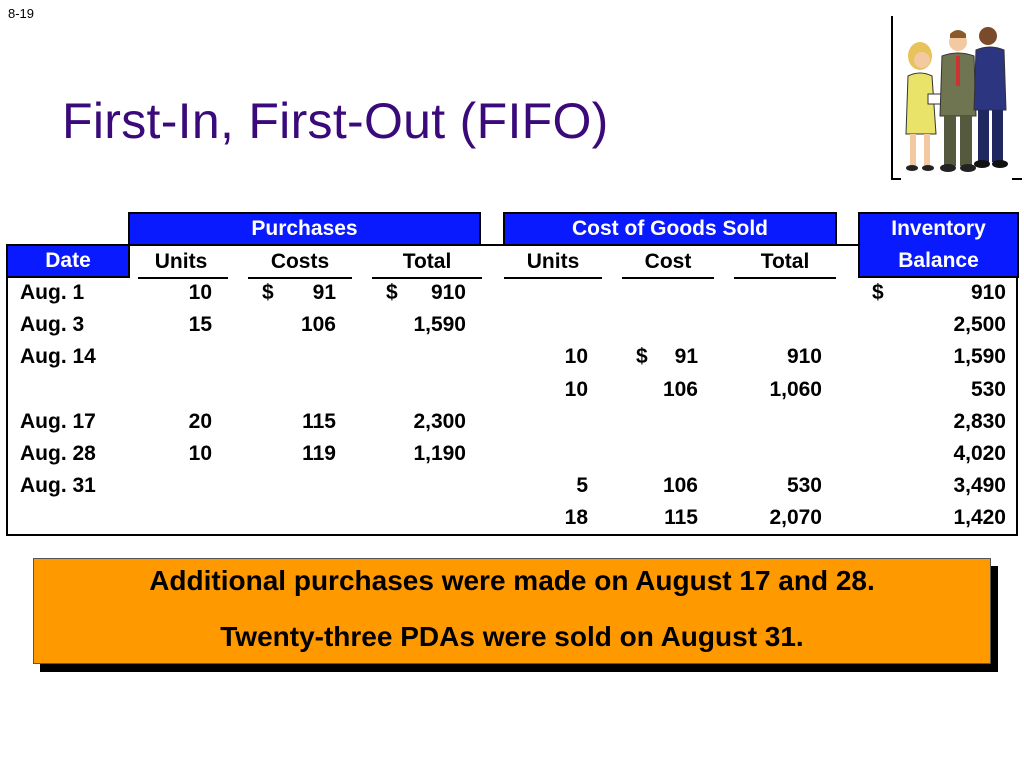 This screenshot has width=1024, height=768. I want to click on cogs-units-cell: 5, so click(582, 486).